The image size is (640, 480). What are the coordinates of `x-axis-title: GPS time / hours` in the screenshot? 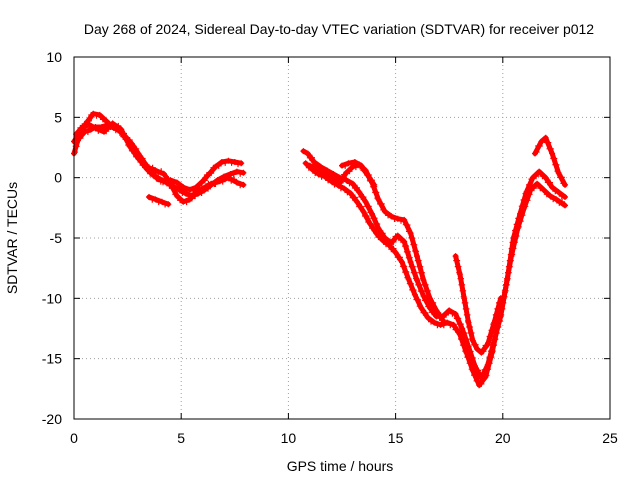 It's located at (340, 466).